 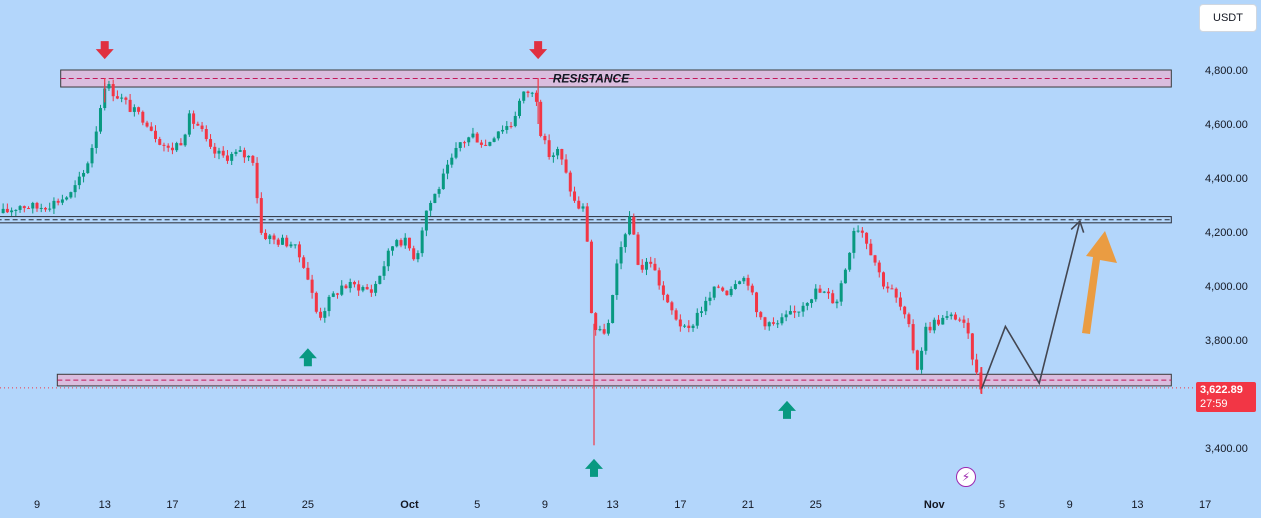 What do you see at coordinates (966, 477) in the screenshot?
I see `lightning-icon: ⚡︎` at bounding box center [966, 477].